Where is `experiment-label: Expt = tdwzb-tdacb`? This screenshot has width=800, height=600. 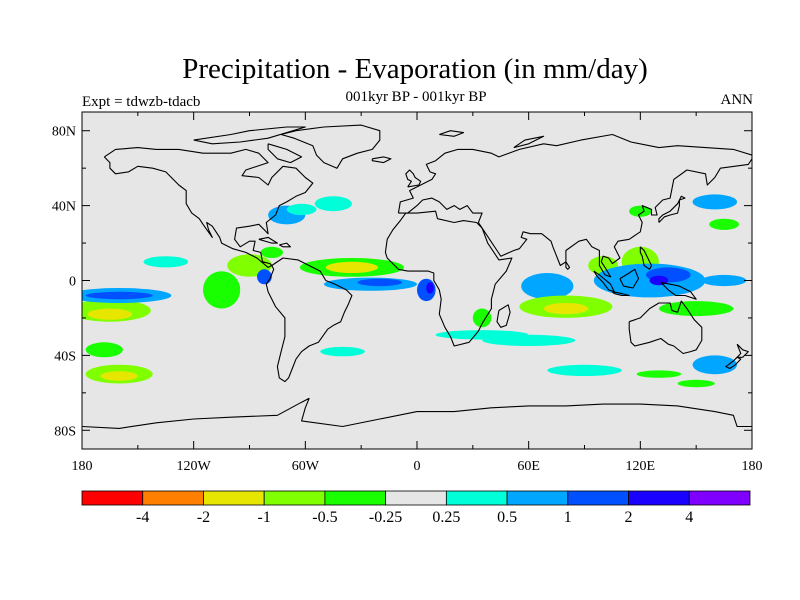 experiment-label: Expt = tdwzb-tdacb is located at coordinates (141, 102).